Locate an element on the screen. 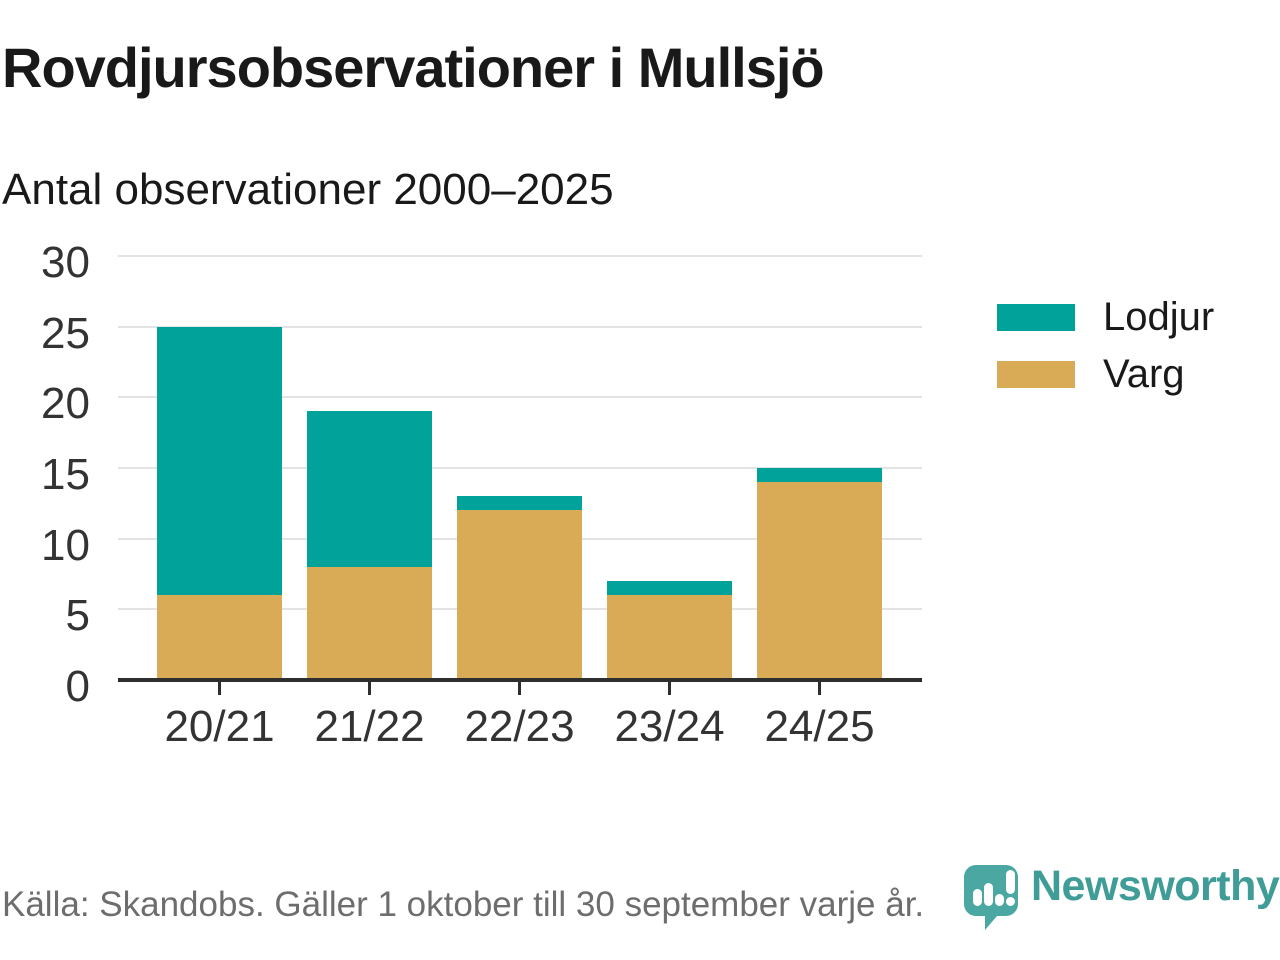 The image size is (1280, 960). gridline-y30 is located at coordinates (520, 256).